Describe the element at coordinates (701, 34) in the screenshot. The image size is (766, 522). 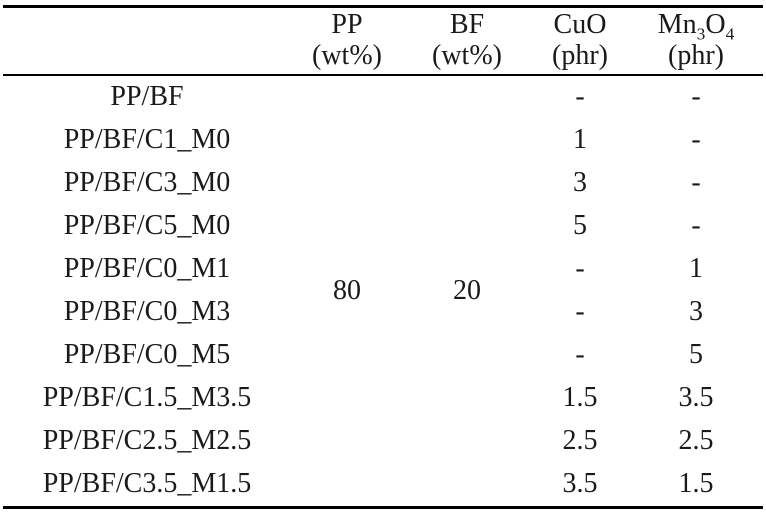
I see `mn-subscript-3: 3` at that location.